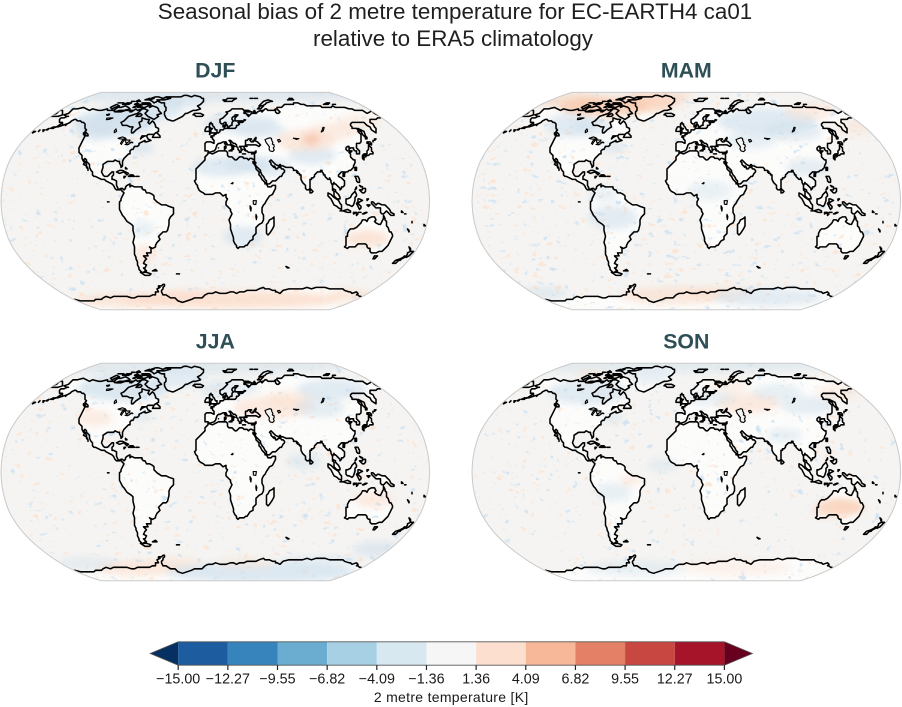 This screenshot has height=707, width=902. Describe the element at coordinates (476, 680) in the screenshot. I see `svg-text: 1.36` at that location.